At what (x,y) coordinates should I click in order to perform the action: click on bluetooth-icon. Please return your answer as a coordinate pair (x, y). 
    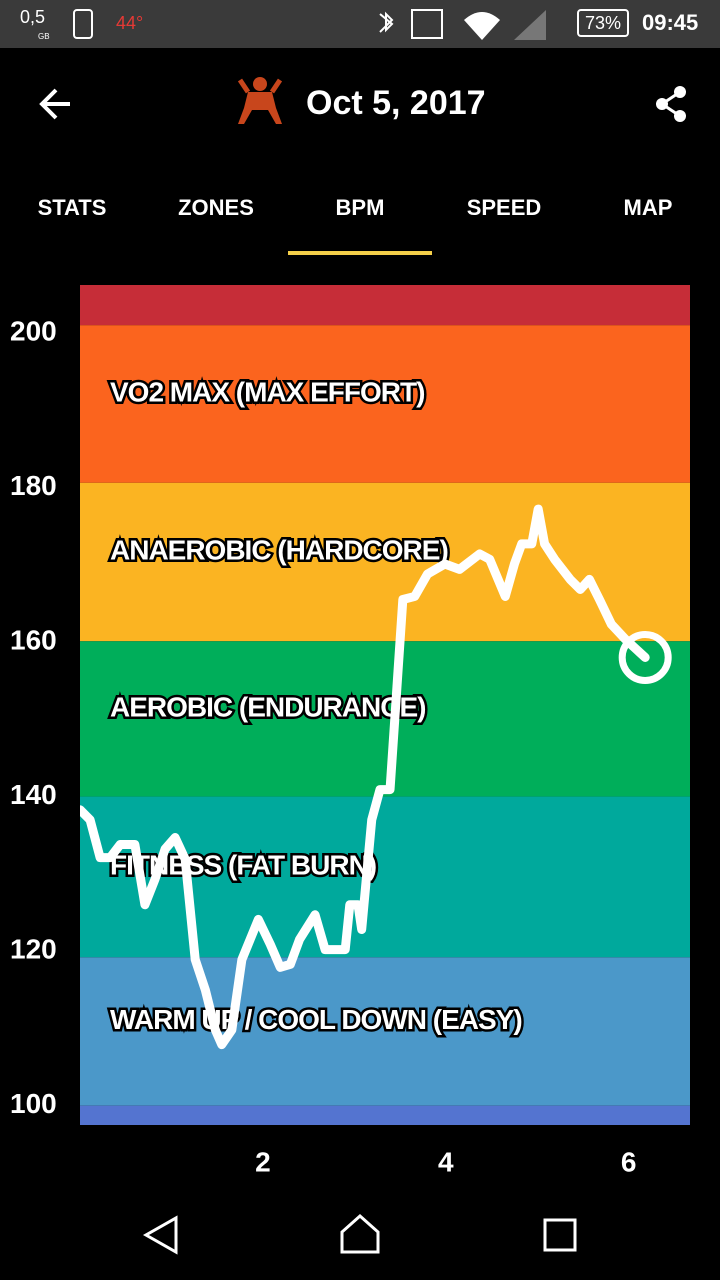
    Looking at the image, I should click on (386, 22).